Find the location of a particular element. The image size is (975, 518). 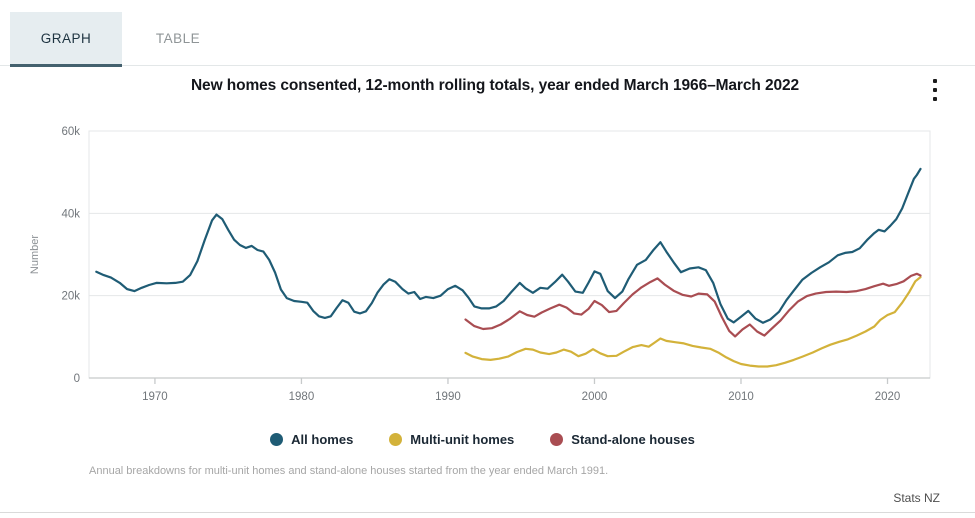

legend-label: Stand-alone houses is located at coordinates (633, 439).